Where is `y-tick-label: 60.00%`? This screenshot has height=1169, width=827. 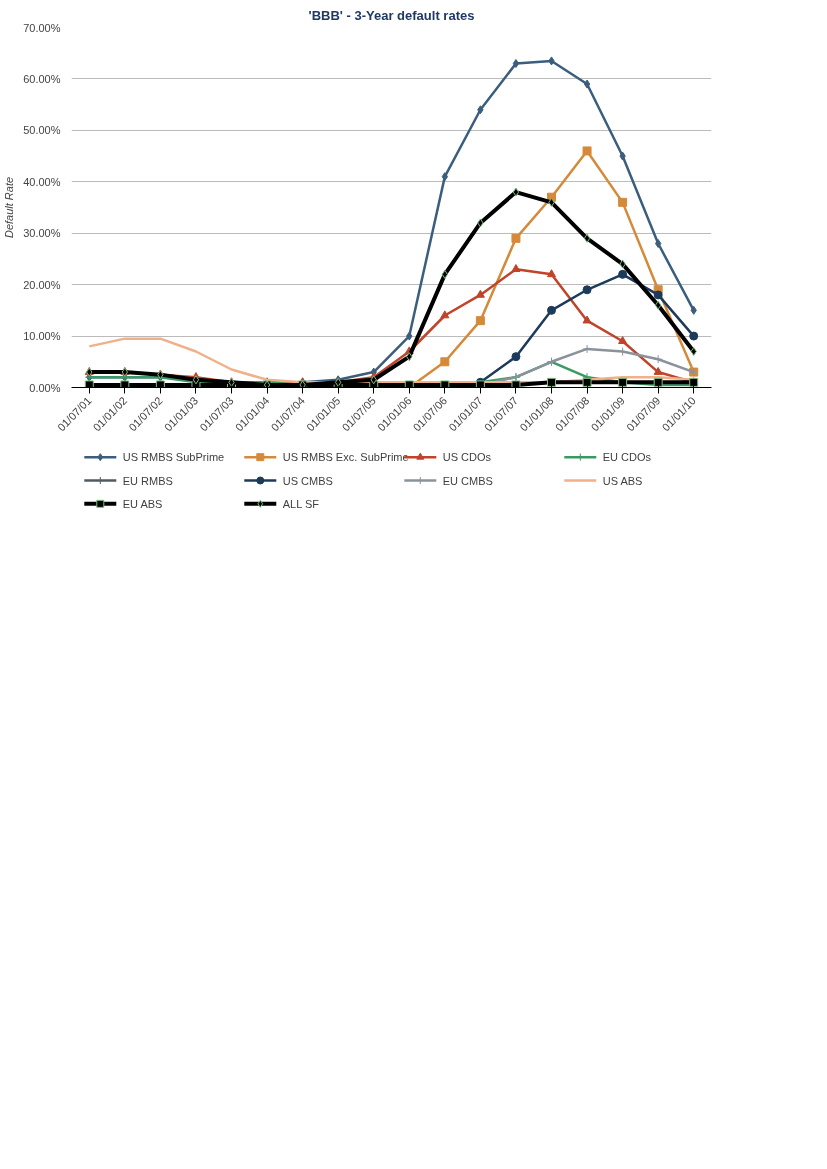 y-tick-label: 60.00% is located at coordinates (42, 78).